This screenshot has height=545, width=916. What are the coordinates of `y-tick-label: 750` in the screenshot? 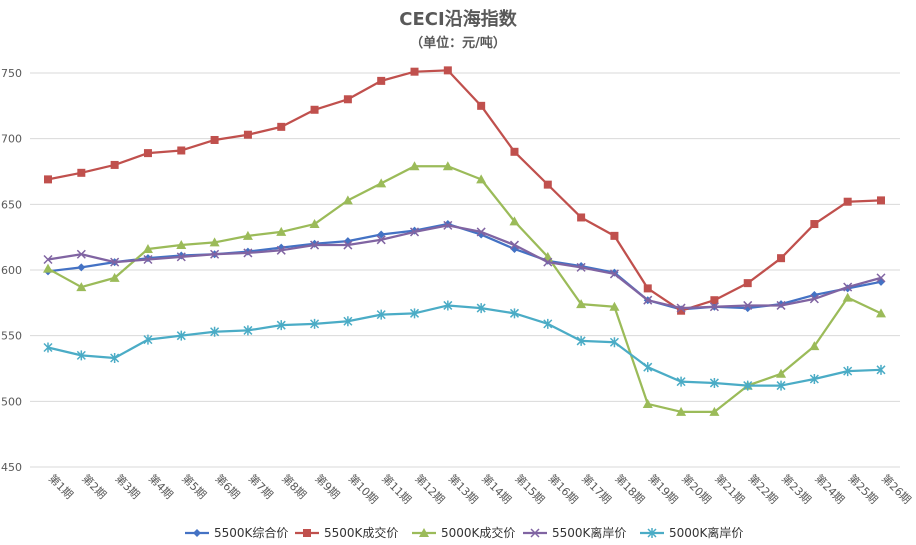 It's located at (11, 73).